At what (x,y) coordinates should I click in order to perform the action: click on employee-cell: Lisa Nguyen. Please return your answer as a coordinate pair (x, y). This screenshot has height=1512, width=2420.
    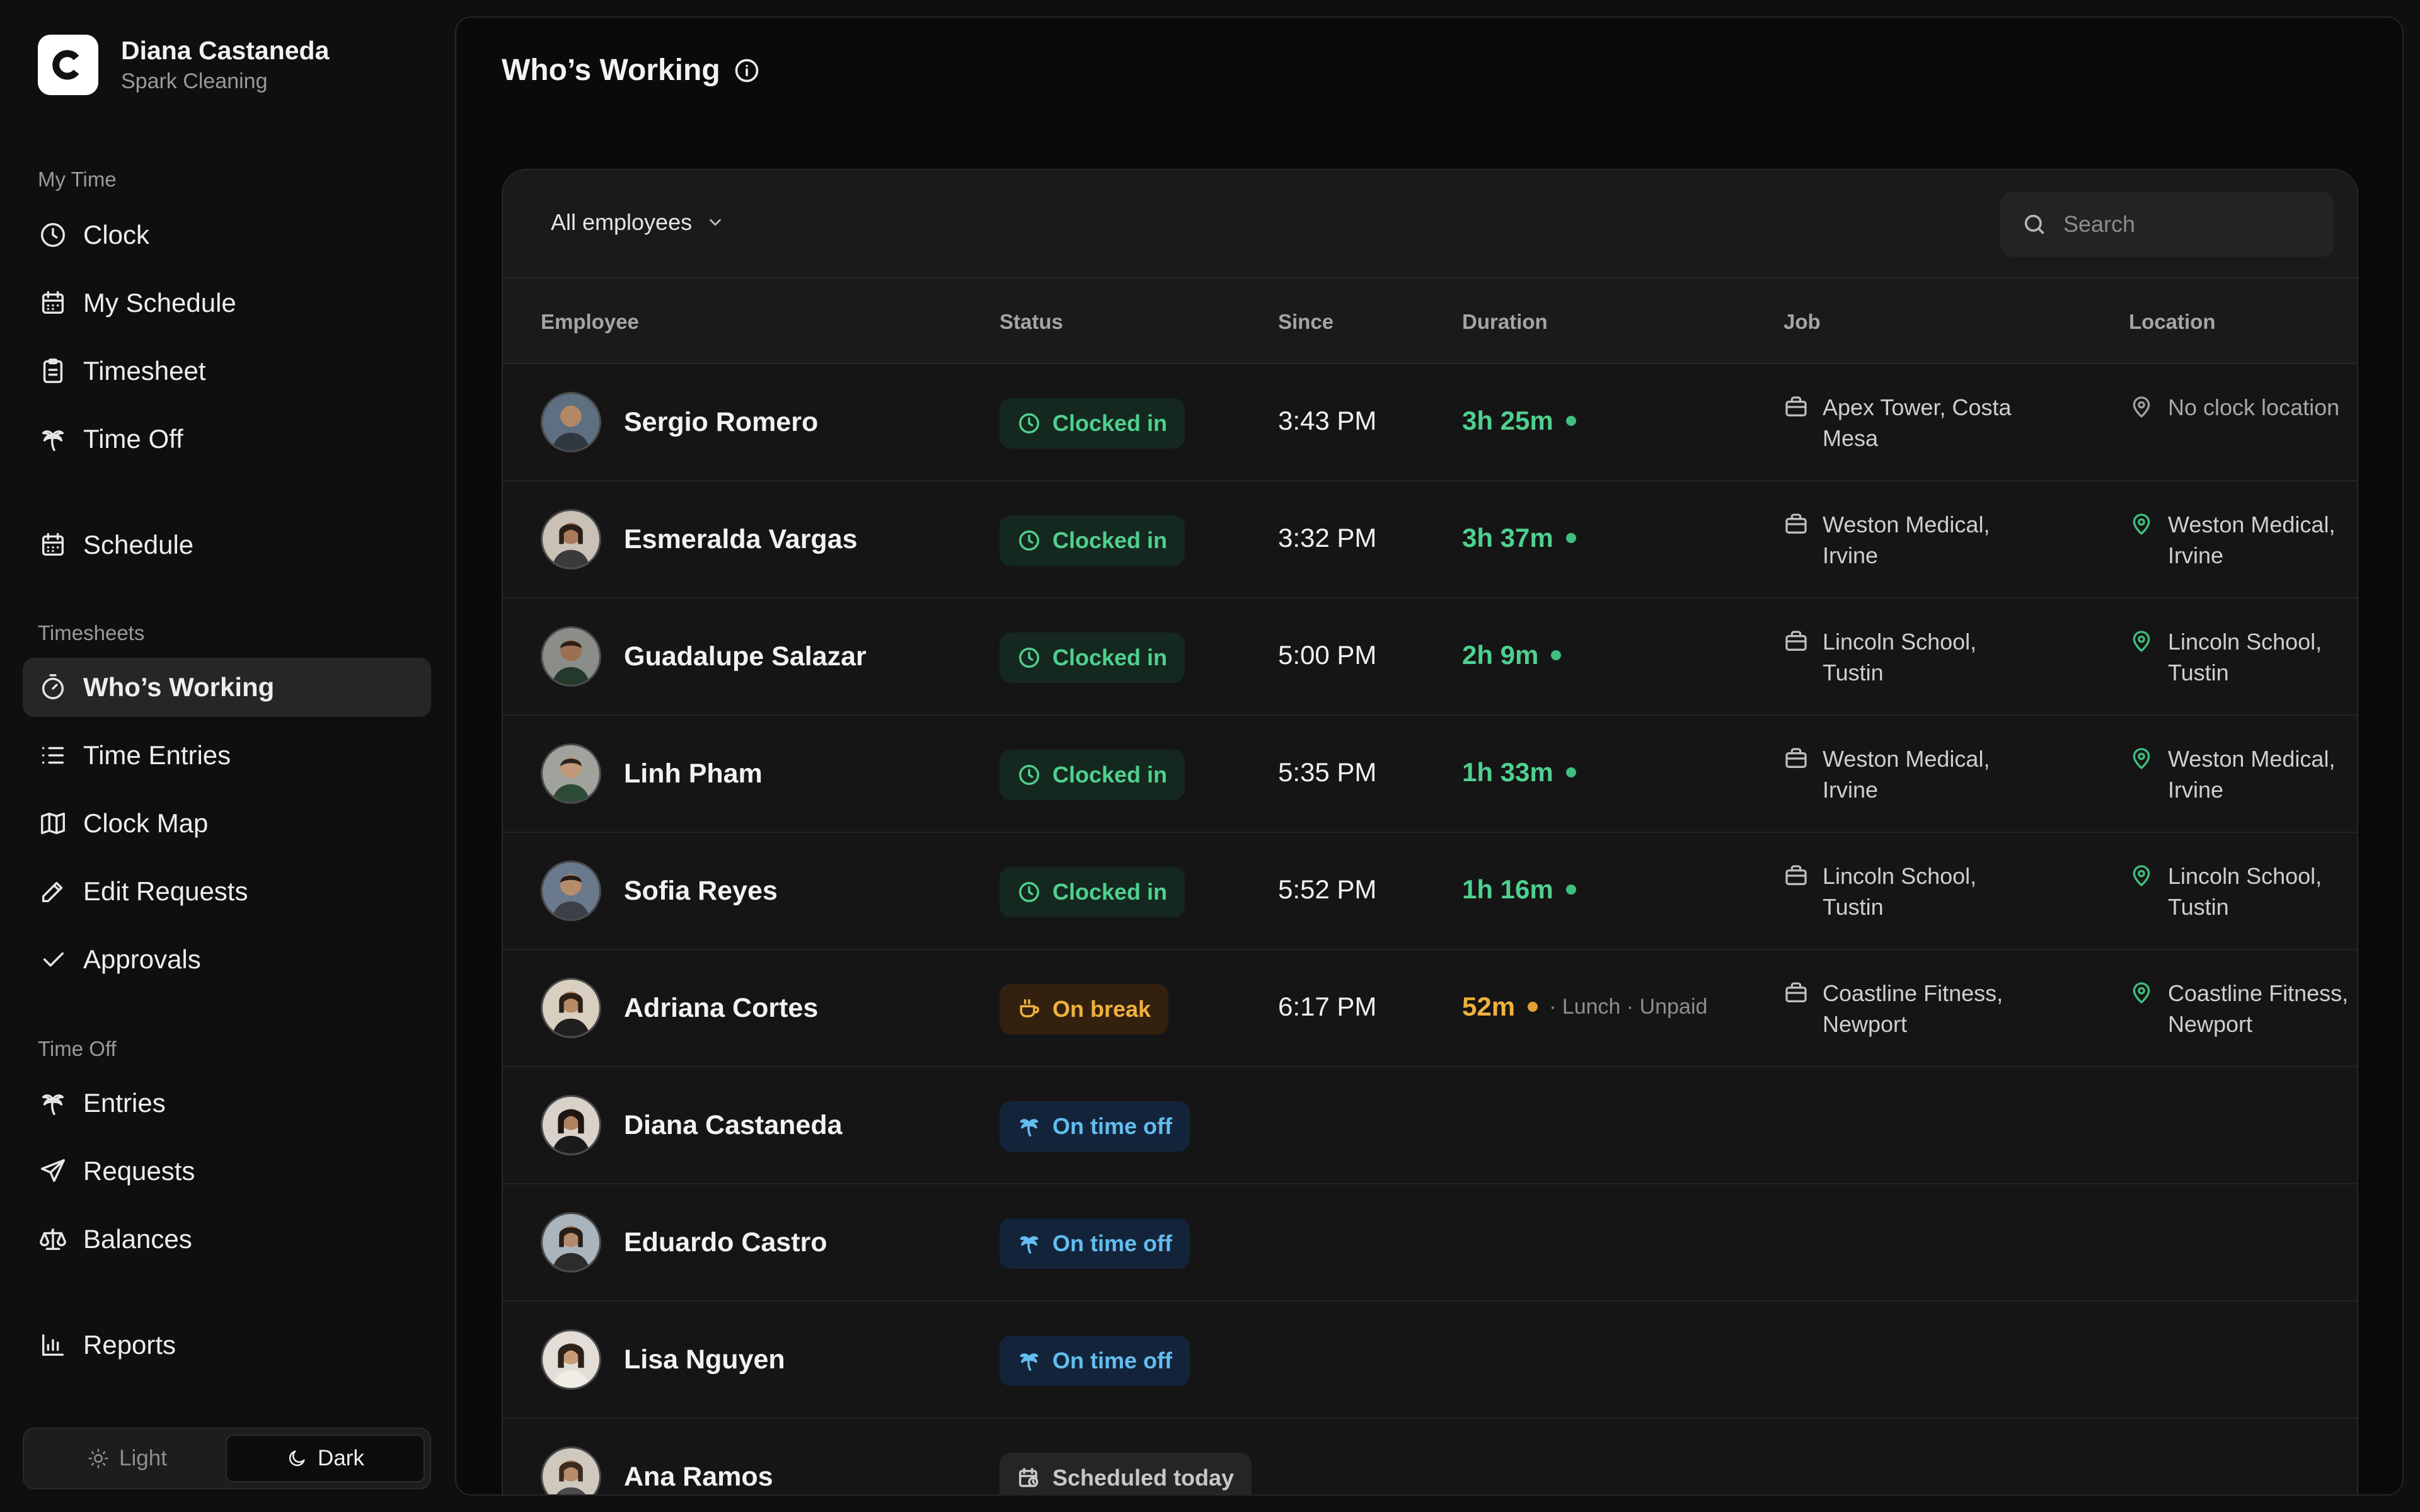
    Looking at the image, I should click on (663, 1359).